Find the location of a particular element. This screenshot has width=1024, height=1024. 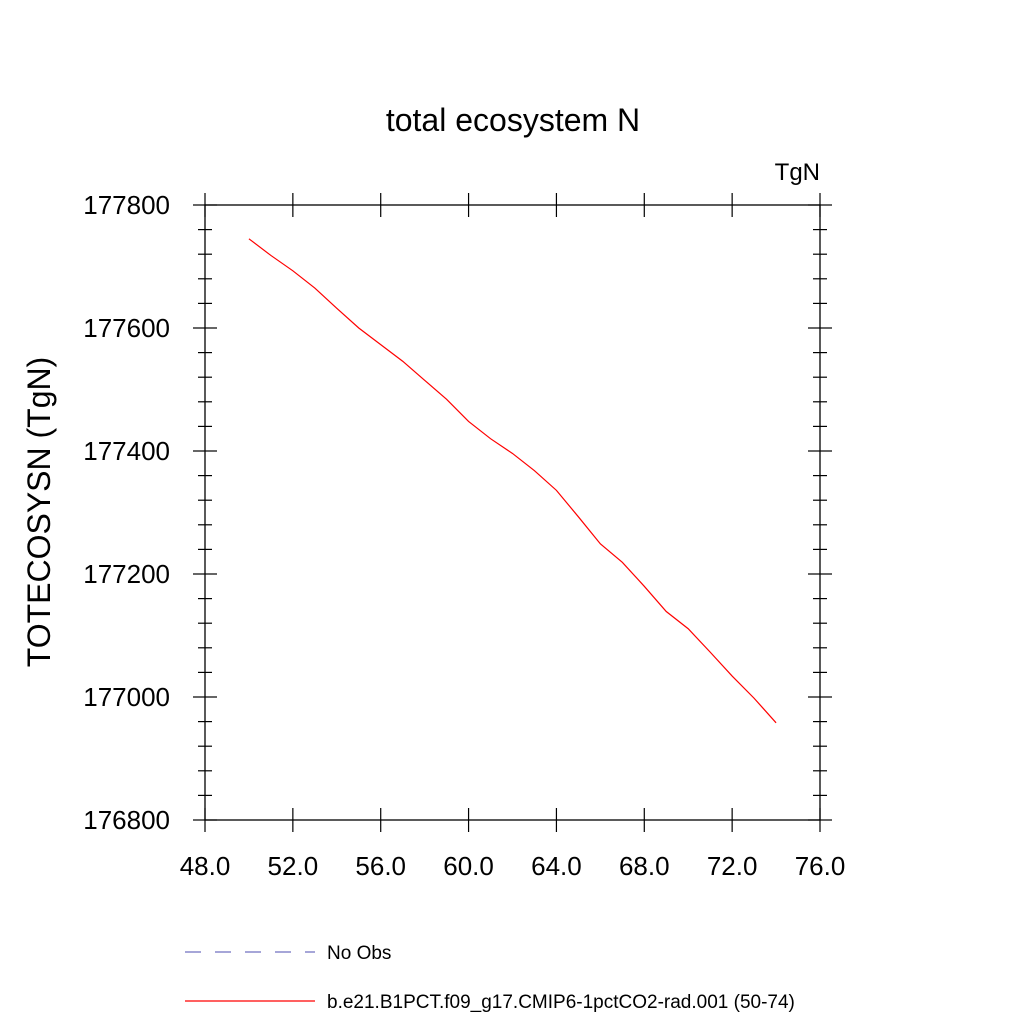

y-tick-label: 177200 is located at coordinates (126, 574).